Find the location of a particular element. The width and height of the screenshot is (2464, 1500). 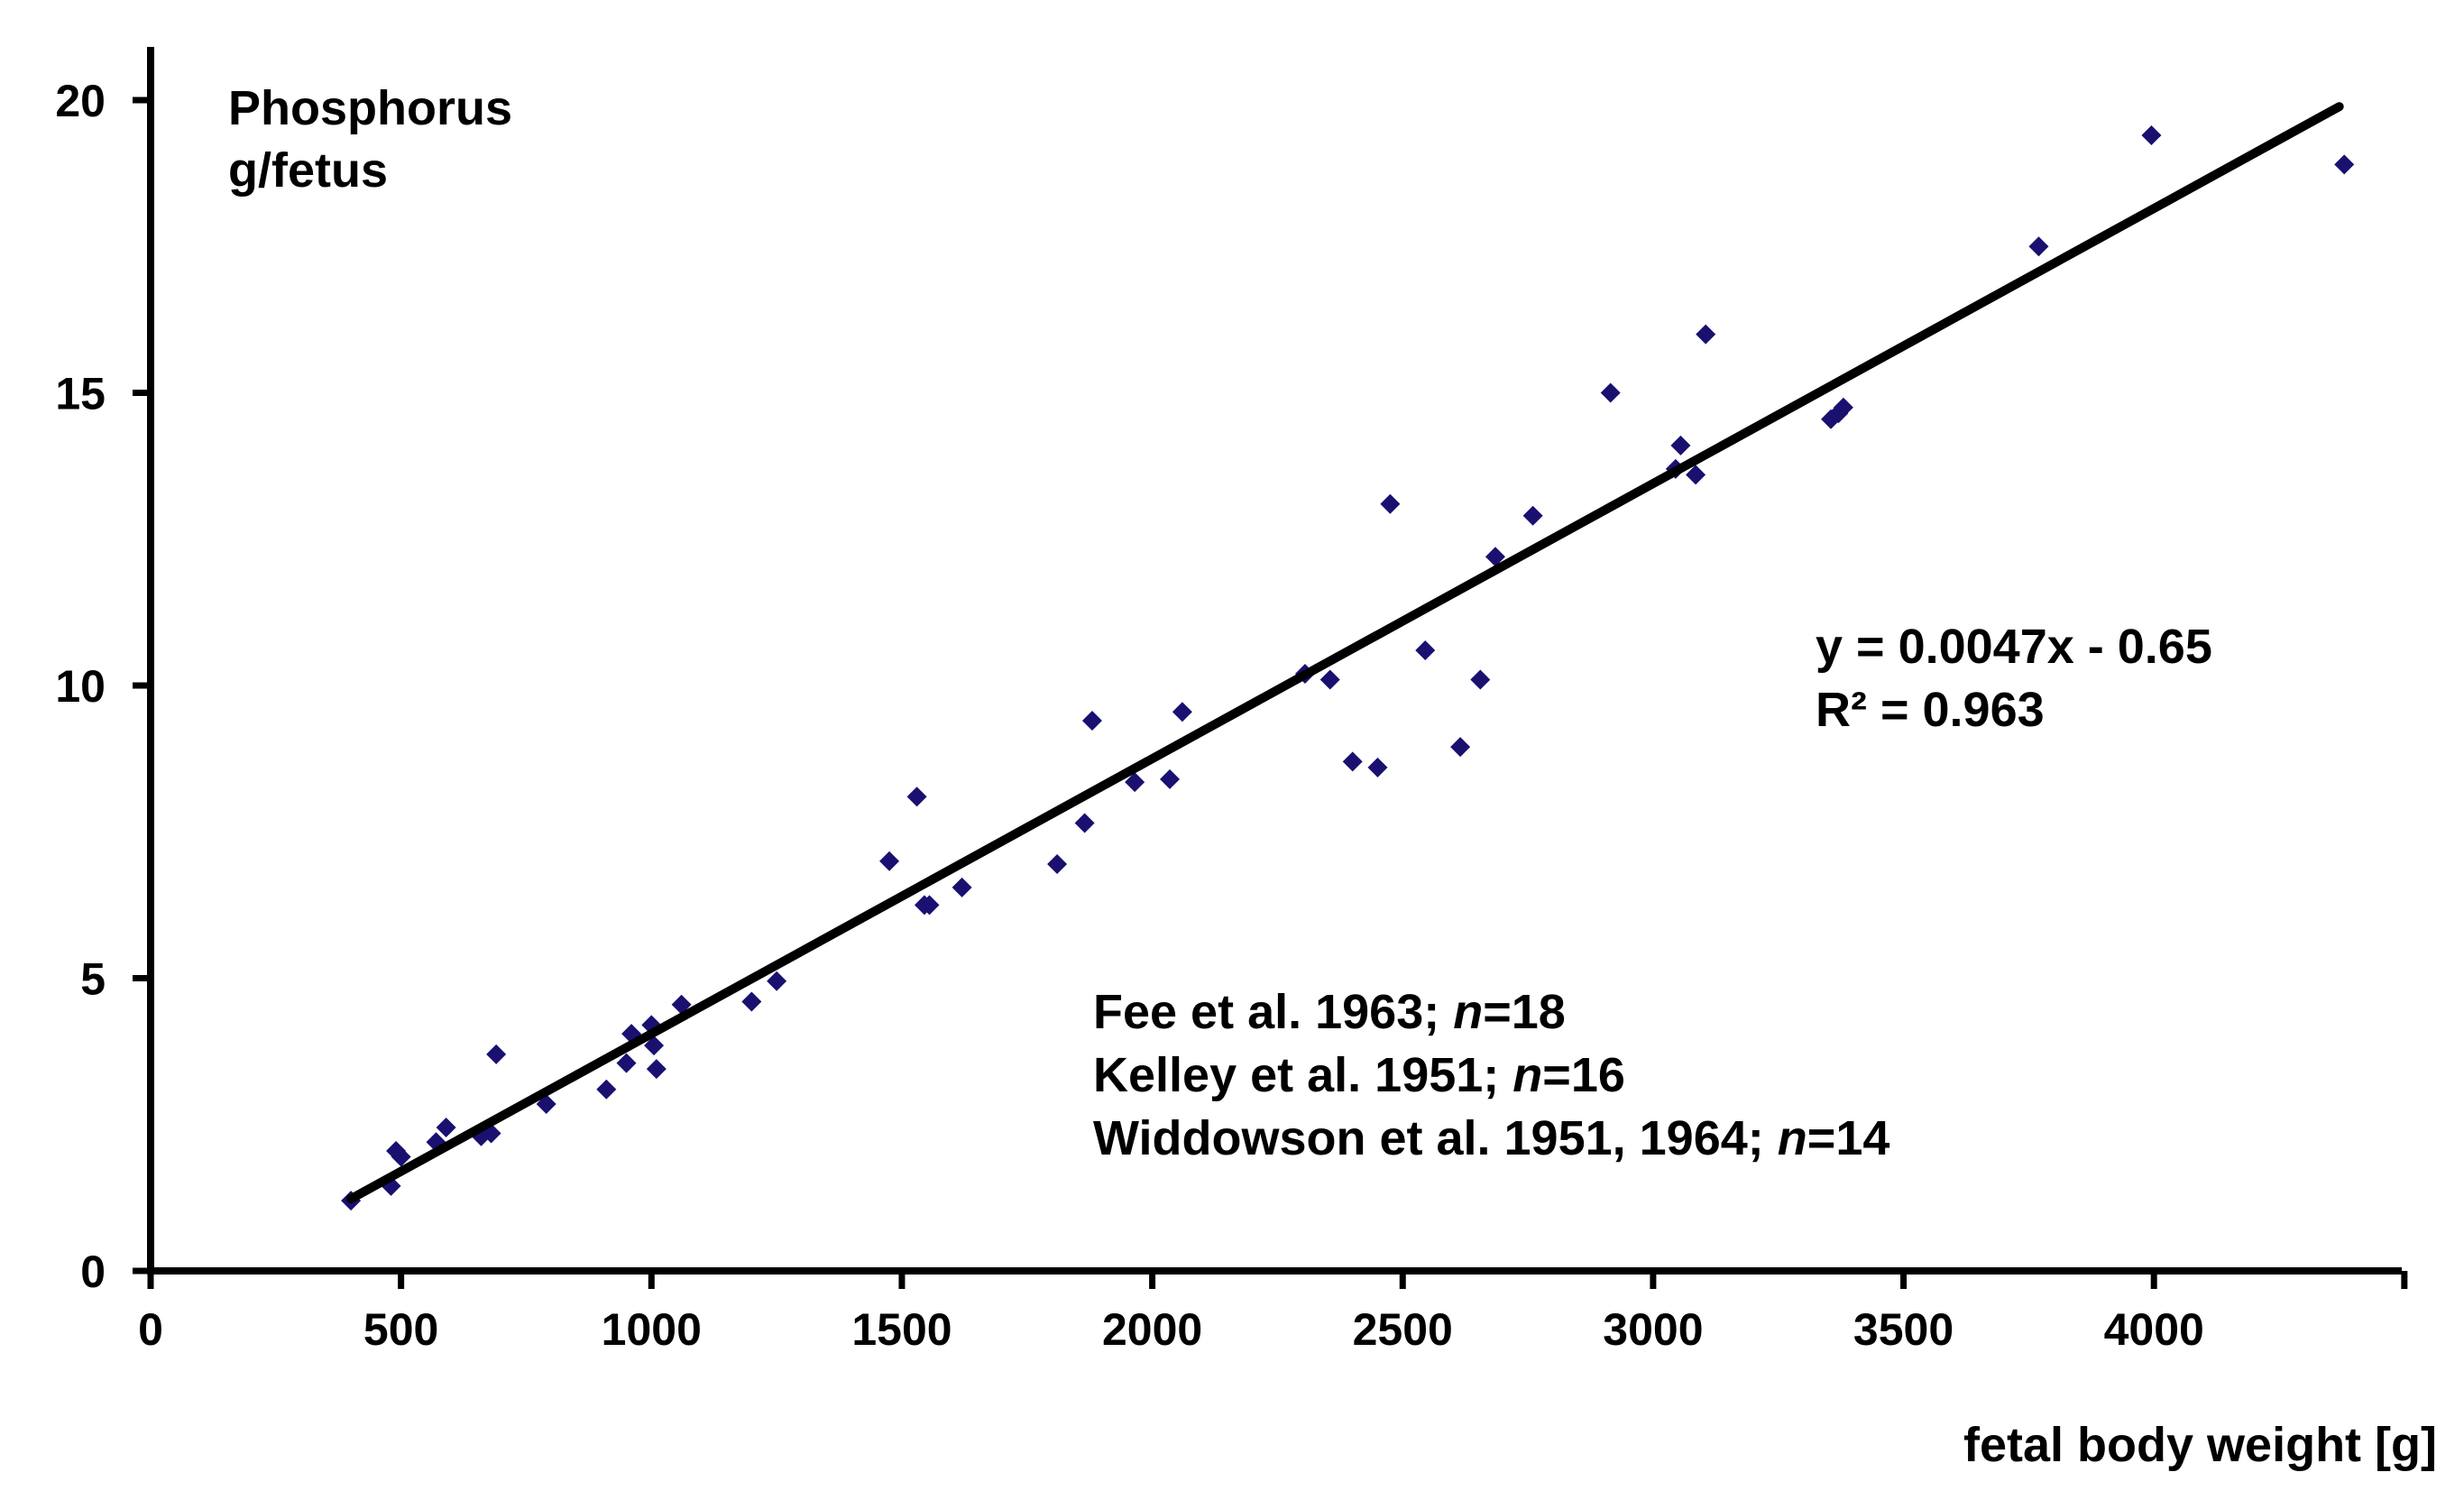

x-tick-label: 0 is located at coordinates (150, 1329).